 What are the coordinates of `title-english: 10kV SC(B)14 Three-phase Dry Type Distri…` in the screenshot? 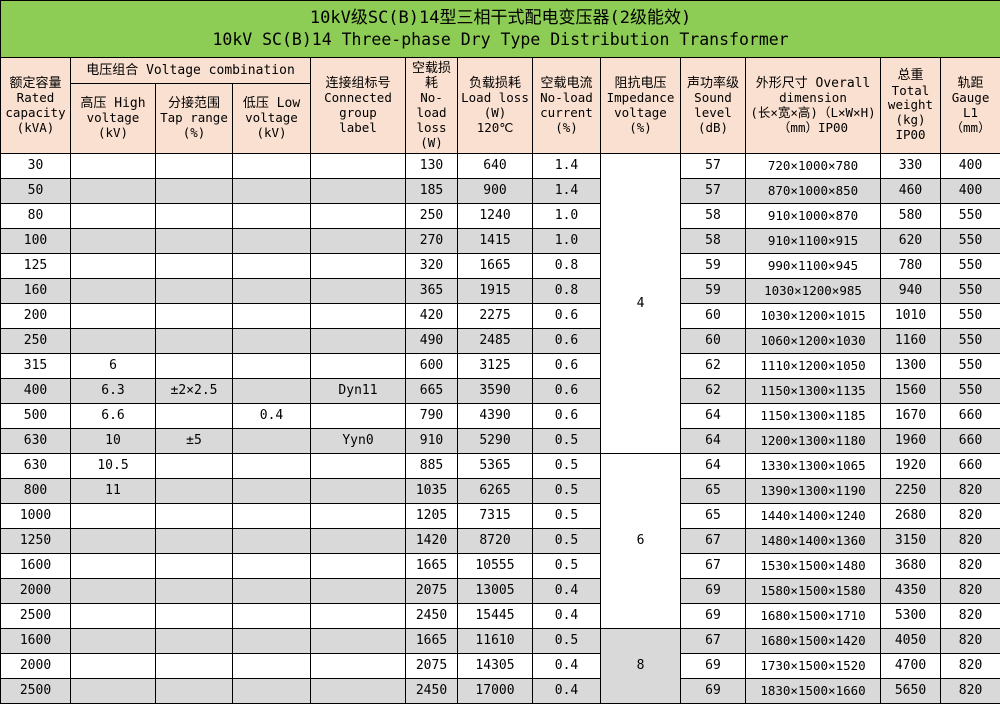 It's located at (500, 39).